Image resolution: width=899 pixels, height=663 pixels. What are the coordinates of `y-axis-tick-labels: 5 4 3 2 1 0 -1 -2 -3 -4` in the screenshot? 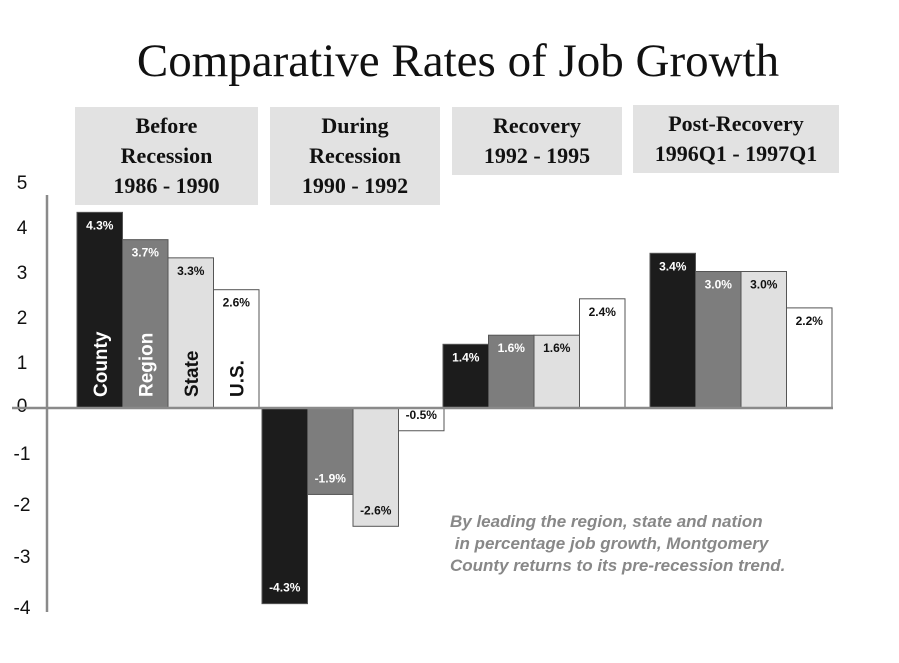 It's located at (22, 396).